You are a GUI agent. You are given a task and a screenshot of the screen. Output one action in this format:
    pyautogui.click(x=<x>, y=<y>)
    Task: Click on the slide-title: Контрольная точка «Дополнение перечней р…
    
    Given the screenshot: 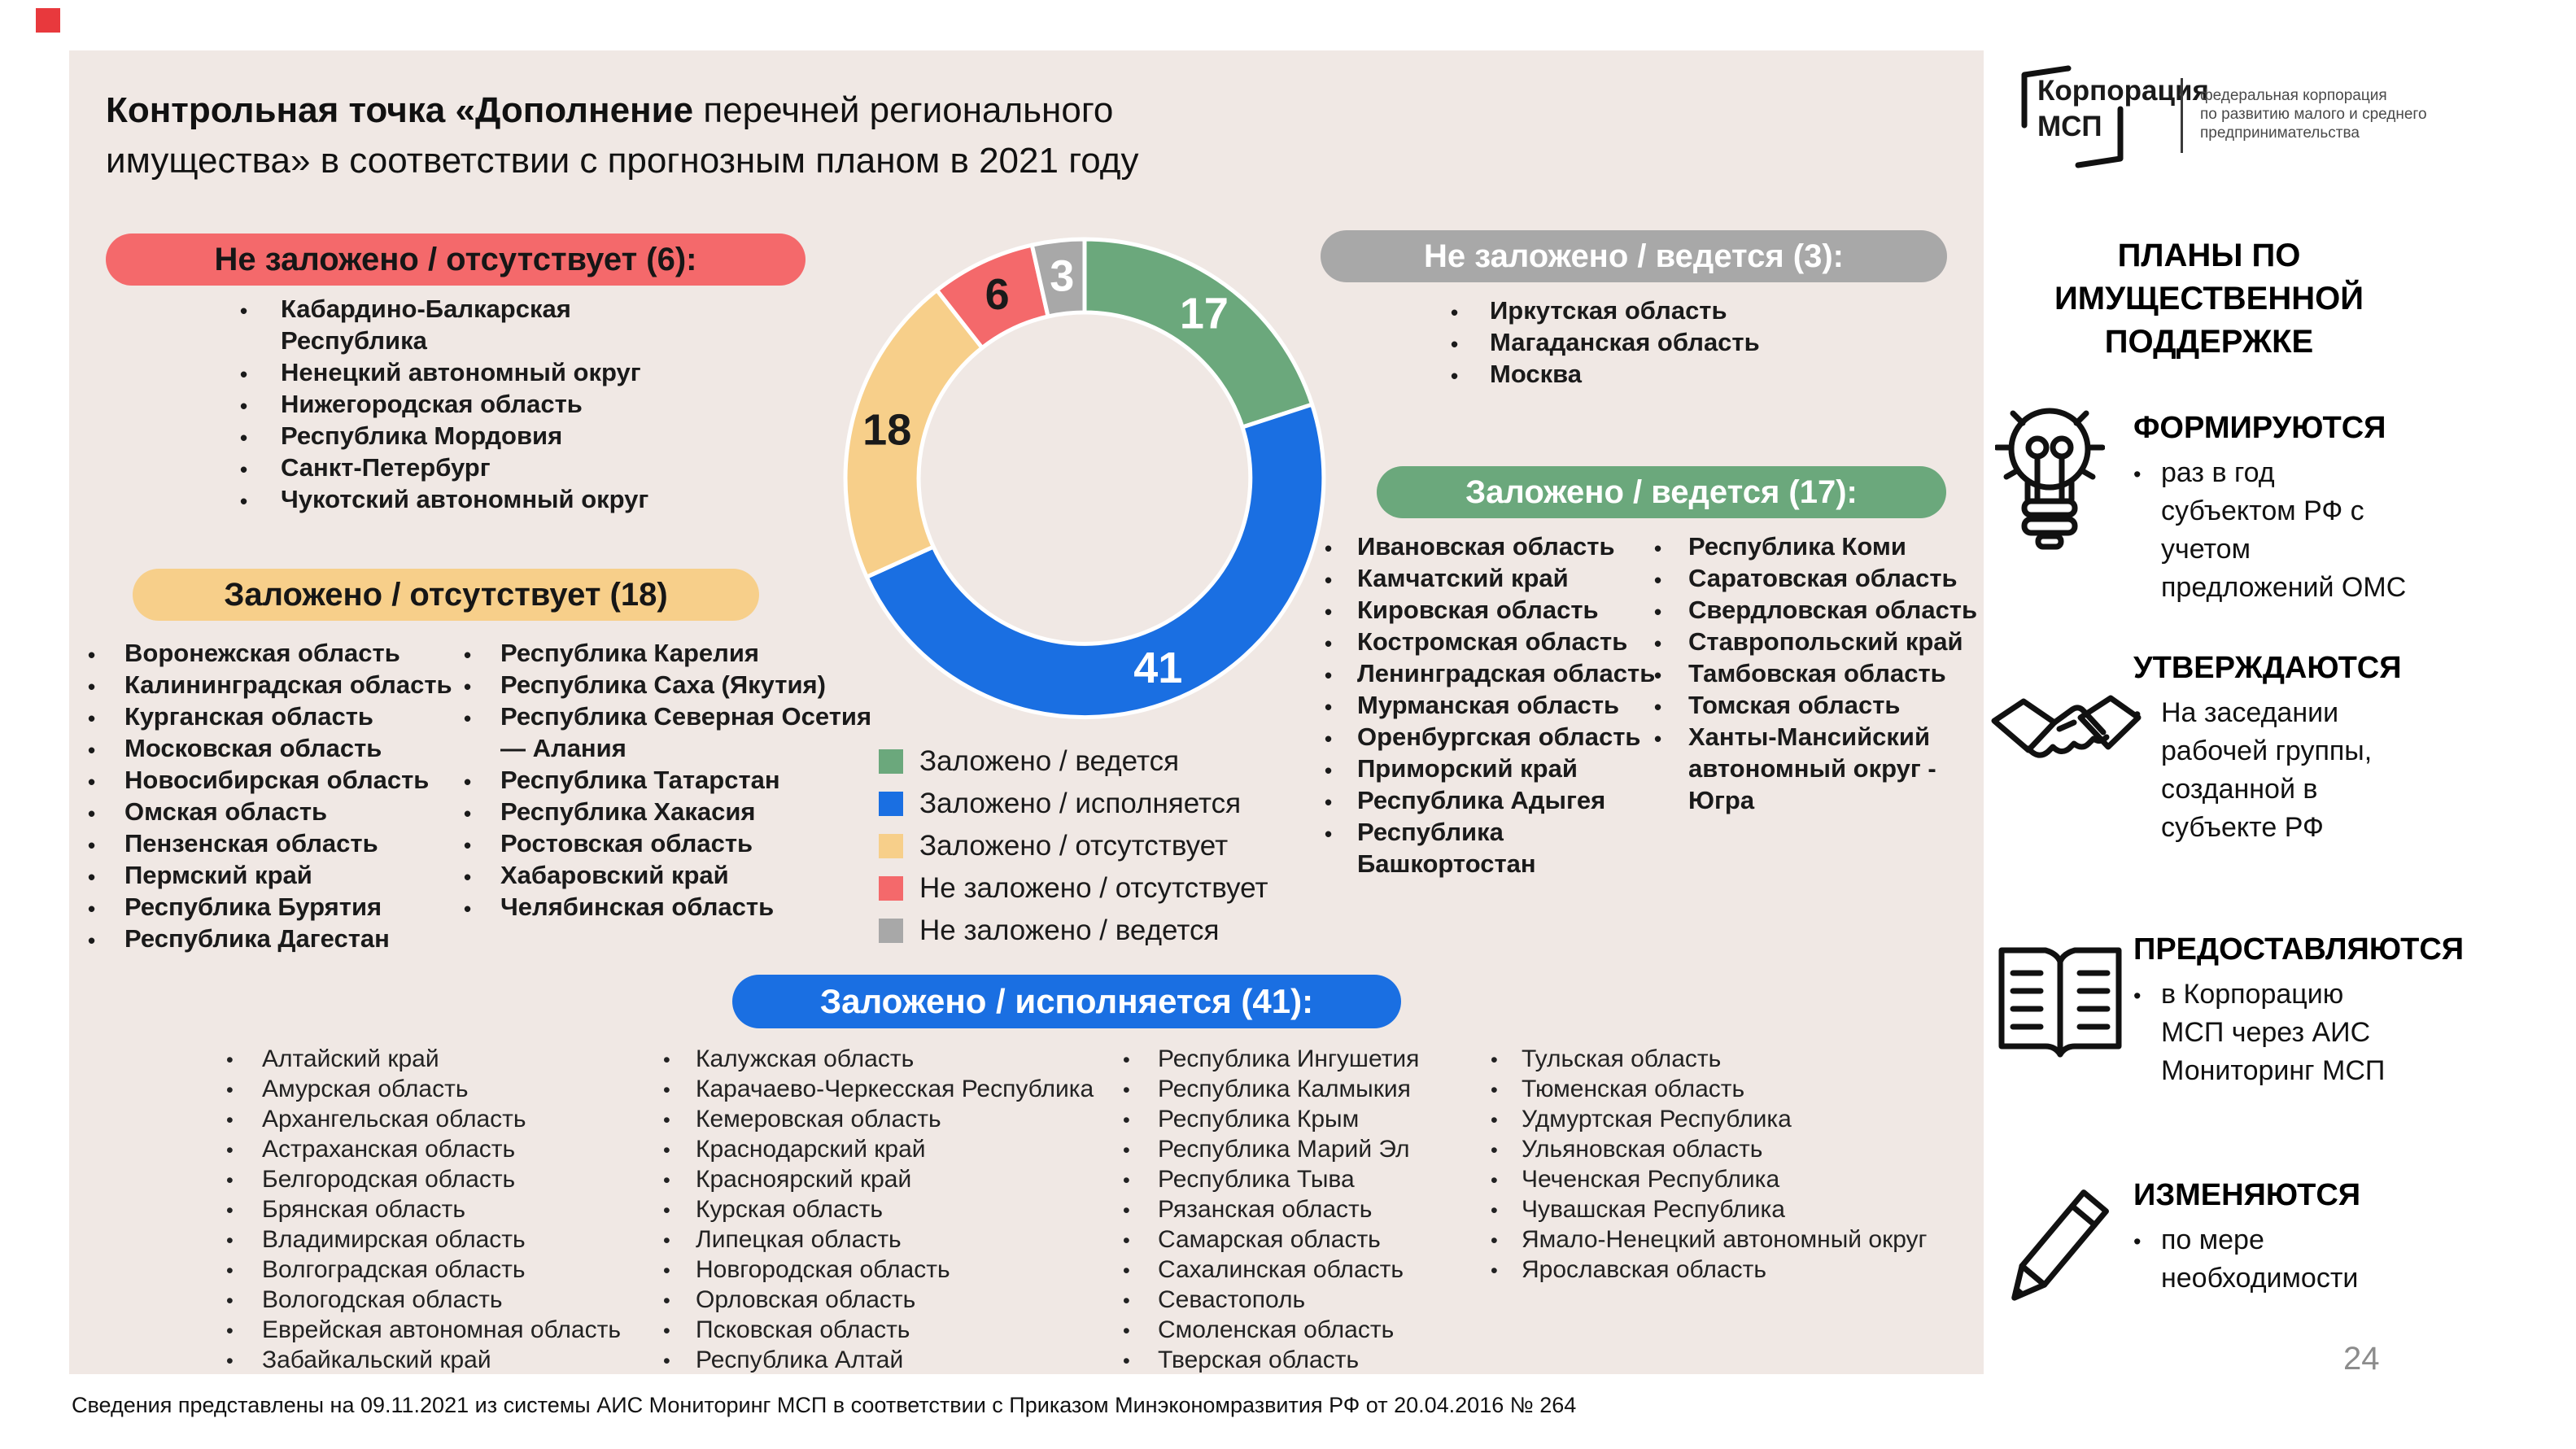 What is the action you would take?
    pyautogui.click(x=647, y=135)
    